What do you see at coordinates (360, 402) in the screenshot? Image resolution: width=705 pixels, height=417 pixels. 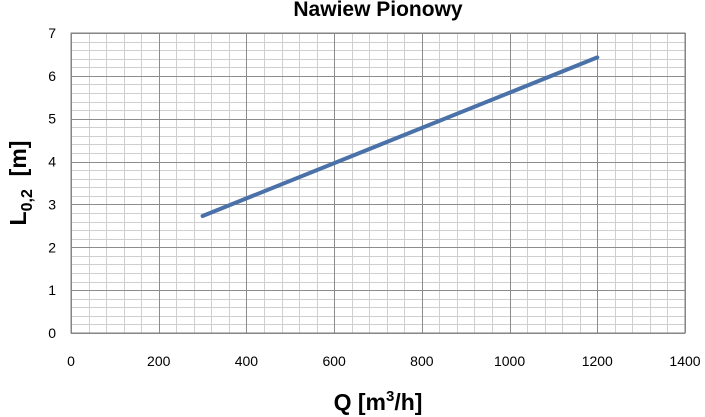 I see `x-axis-label-main: Q [m` at bounding box center [360, 402].